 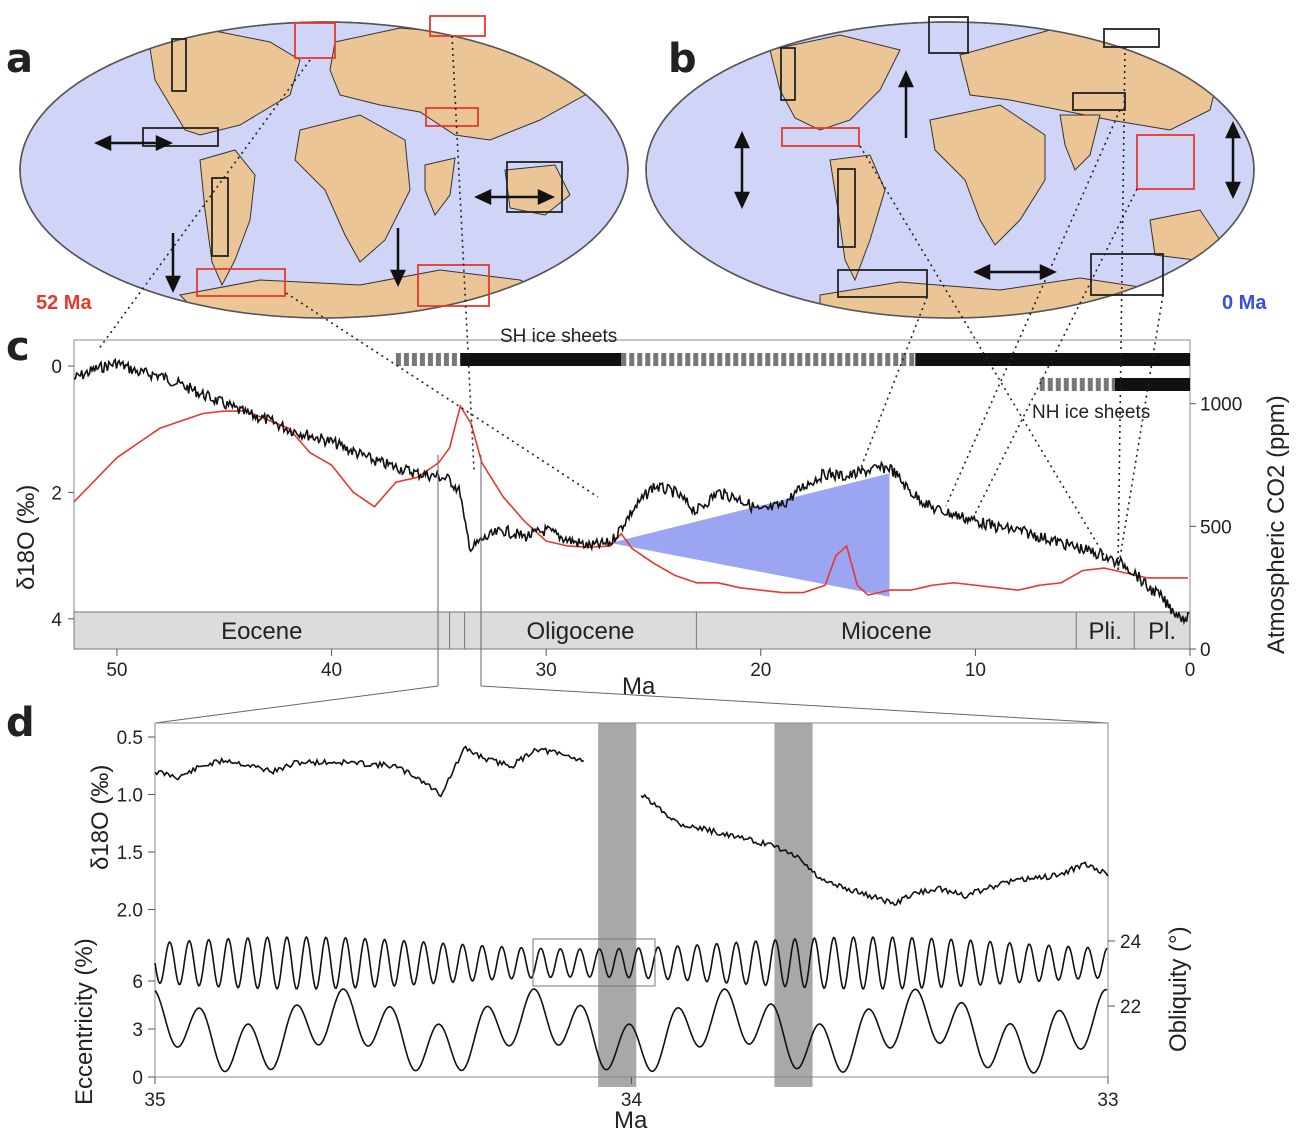 I want to click on c-x-tick-label: 30, so click(x=546, y=670).